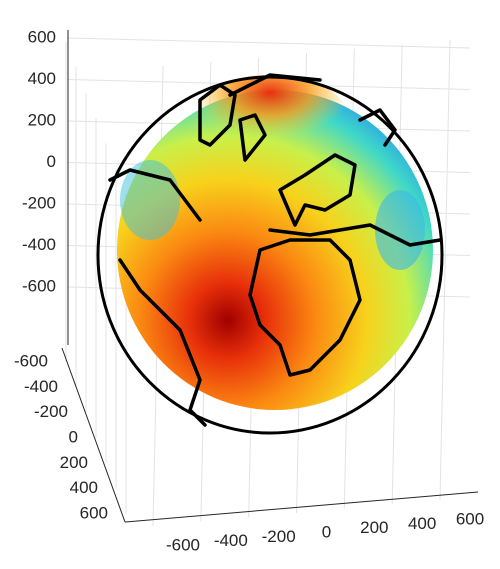  Describe the element at coordinates (42, 78) in the screenshot. I see `z-tick-label: 400` at that location.